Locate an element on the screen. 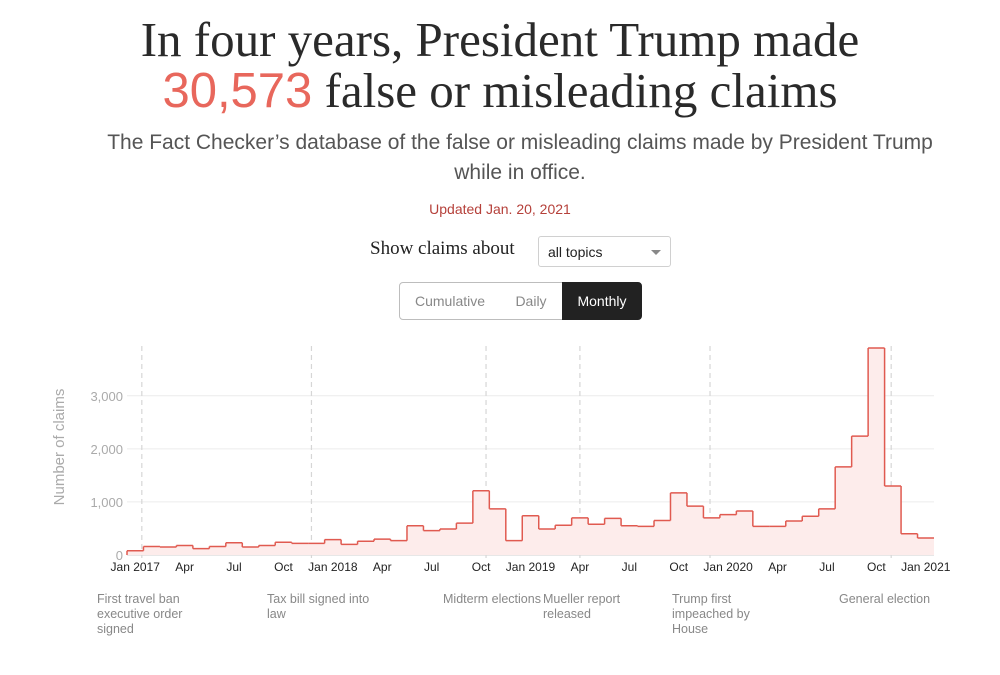 This screenshot has height=675, width=1000. y-tick-label: 0 is located at coordinates (119, 555).